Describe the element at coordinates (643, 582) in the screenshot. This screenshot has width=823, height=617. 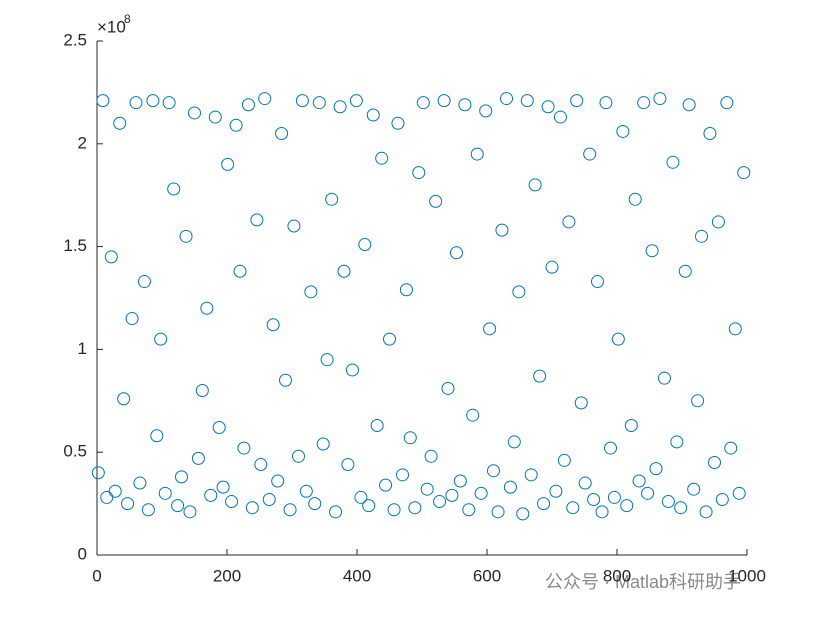
I see `watermark: 公众号 · Matlab科研助手` at that location.